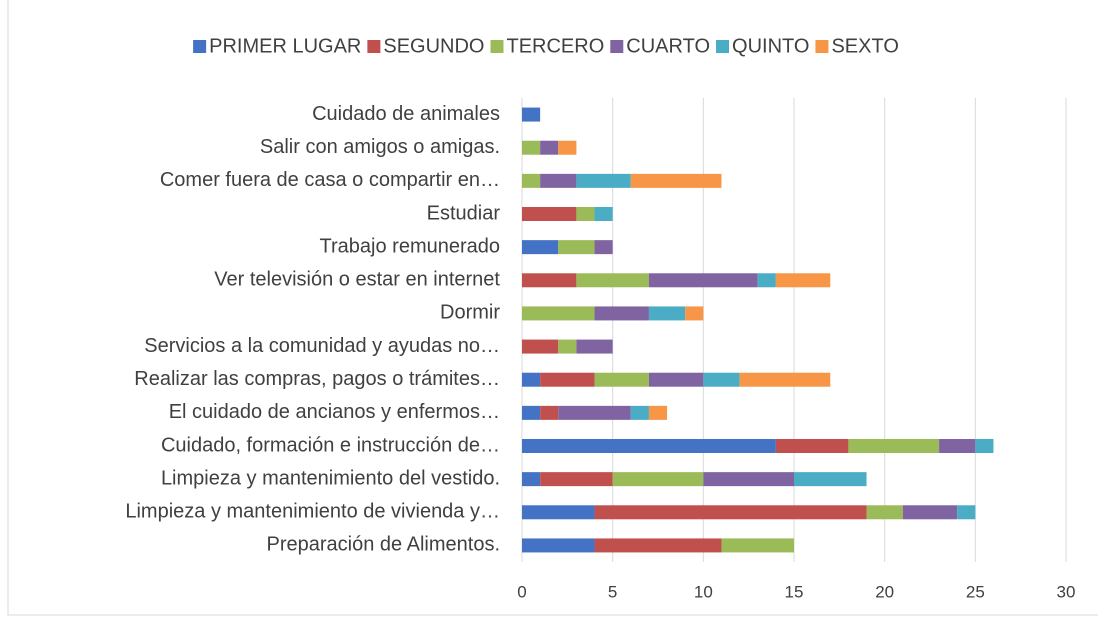  I want to click on x-tick-label: 5, so click(612, 591).